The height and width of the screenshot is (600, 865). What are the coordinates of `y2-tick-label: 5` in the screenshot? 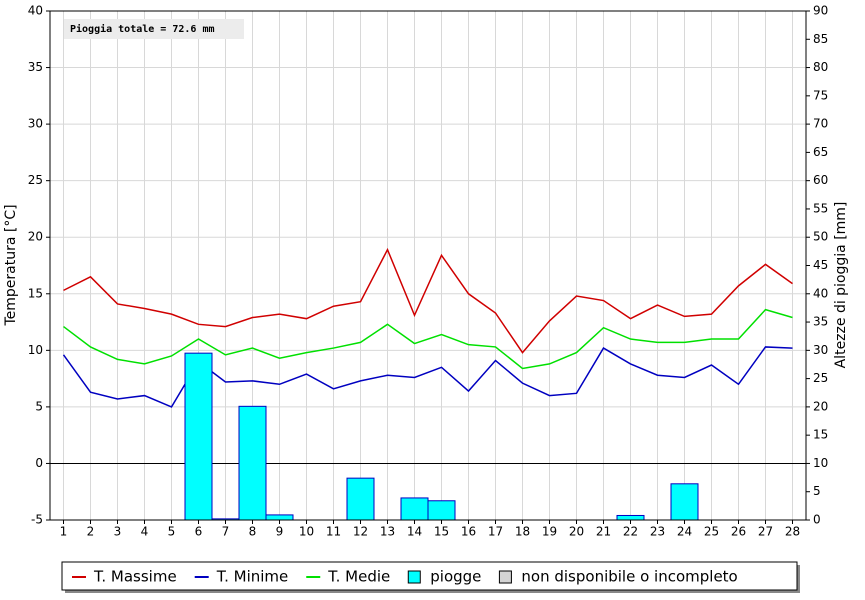 It's located at (817, 491).